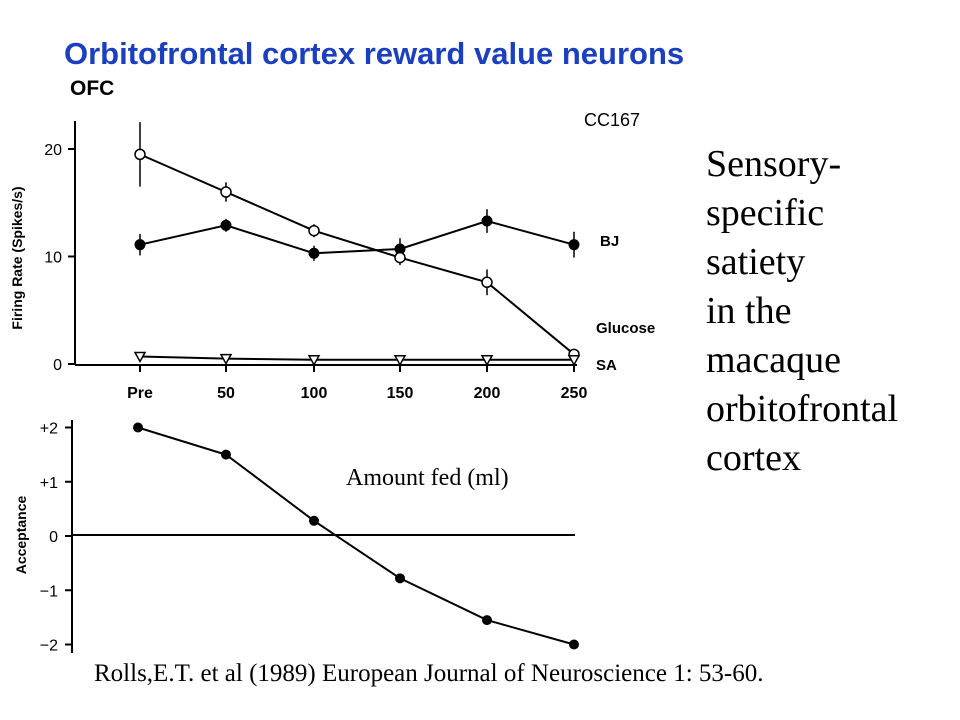 This screenshot has width=960, height=720. Describe the element at coordinates (226, 393) in the screenshot. I see `x-tick-label: 50` at that location.